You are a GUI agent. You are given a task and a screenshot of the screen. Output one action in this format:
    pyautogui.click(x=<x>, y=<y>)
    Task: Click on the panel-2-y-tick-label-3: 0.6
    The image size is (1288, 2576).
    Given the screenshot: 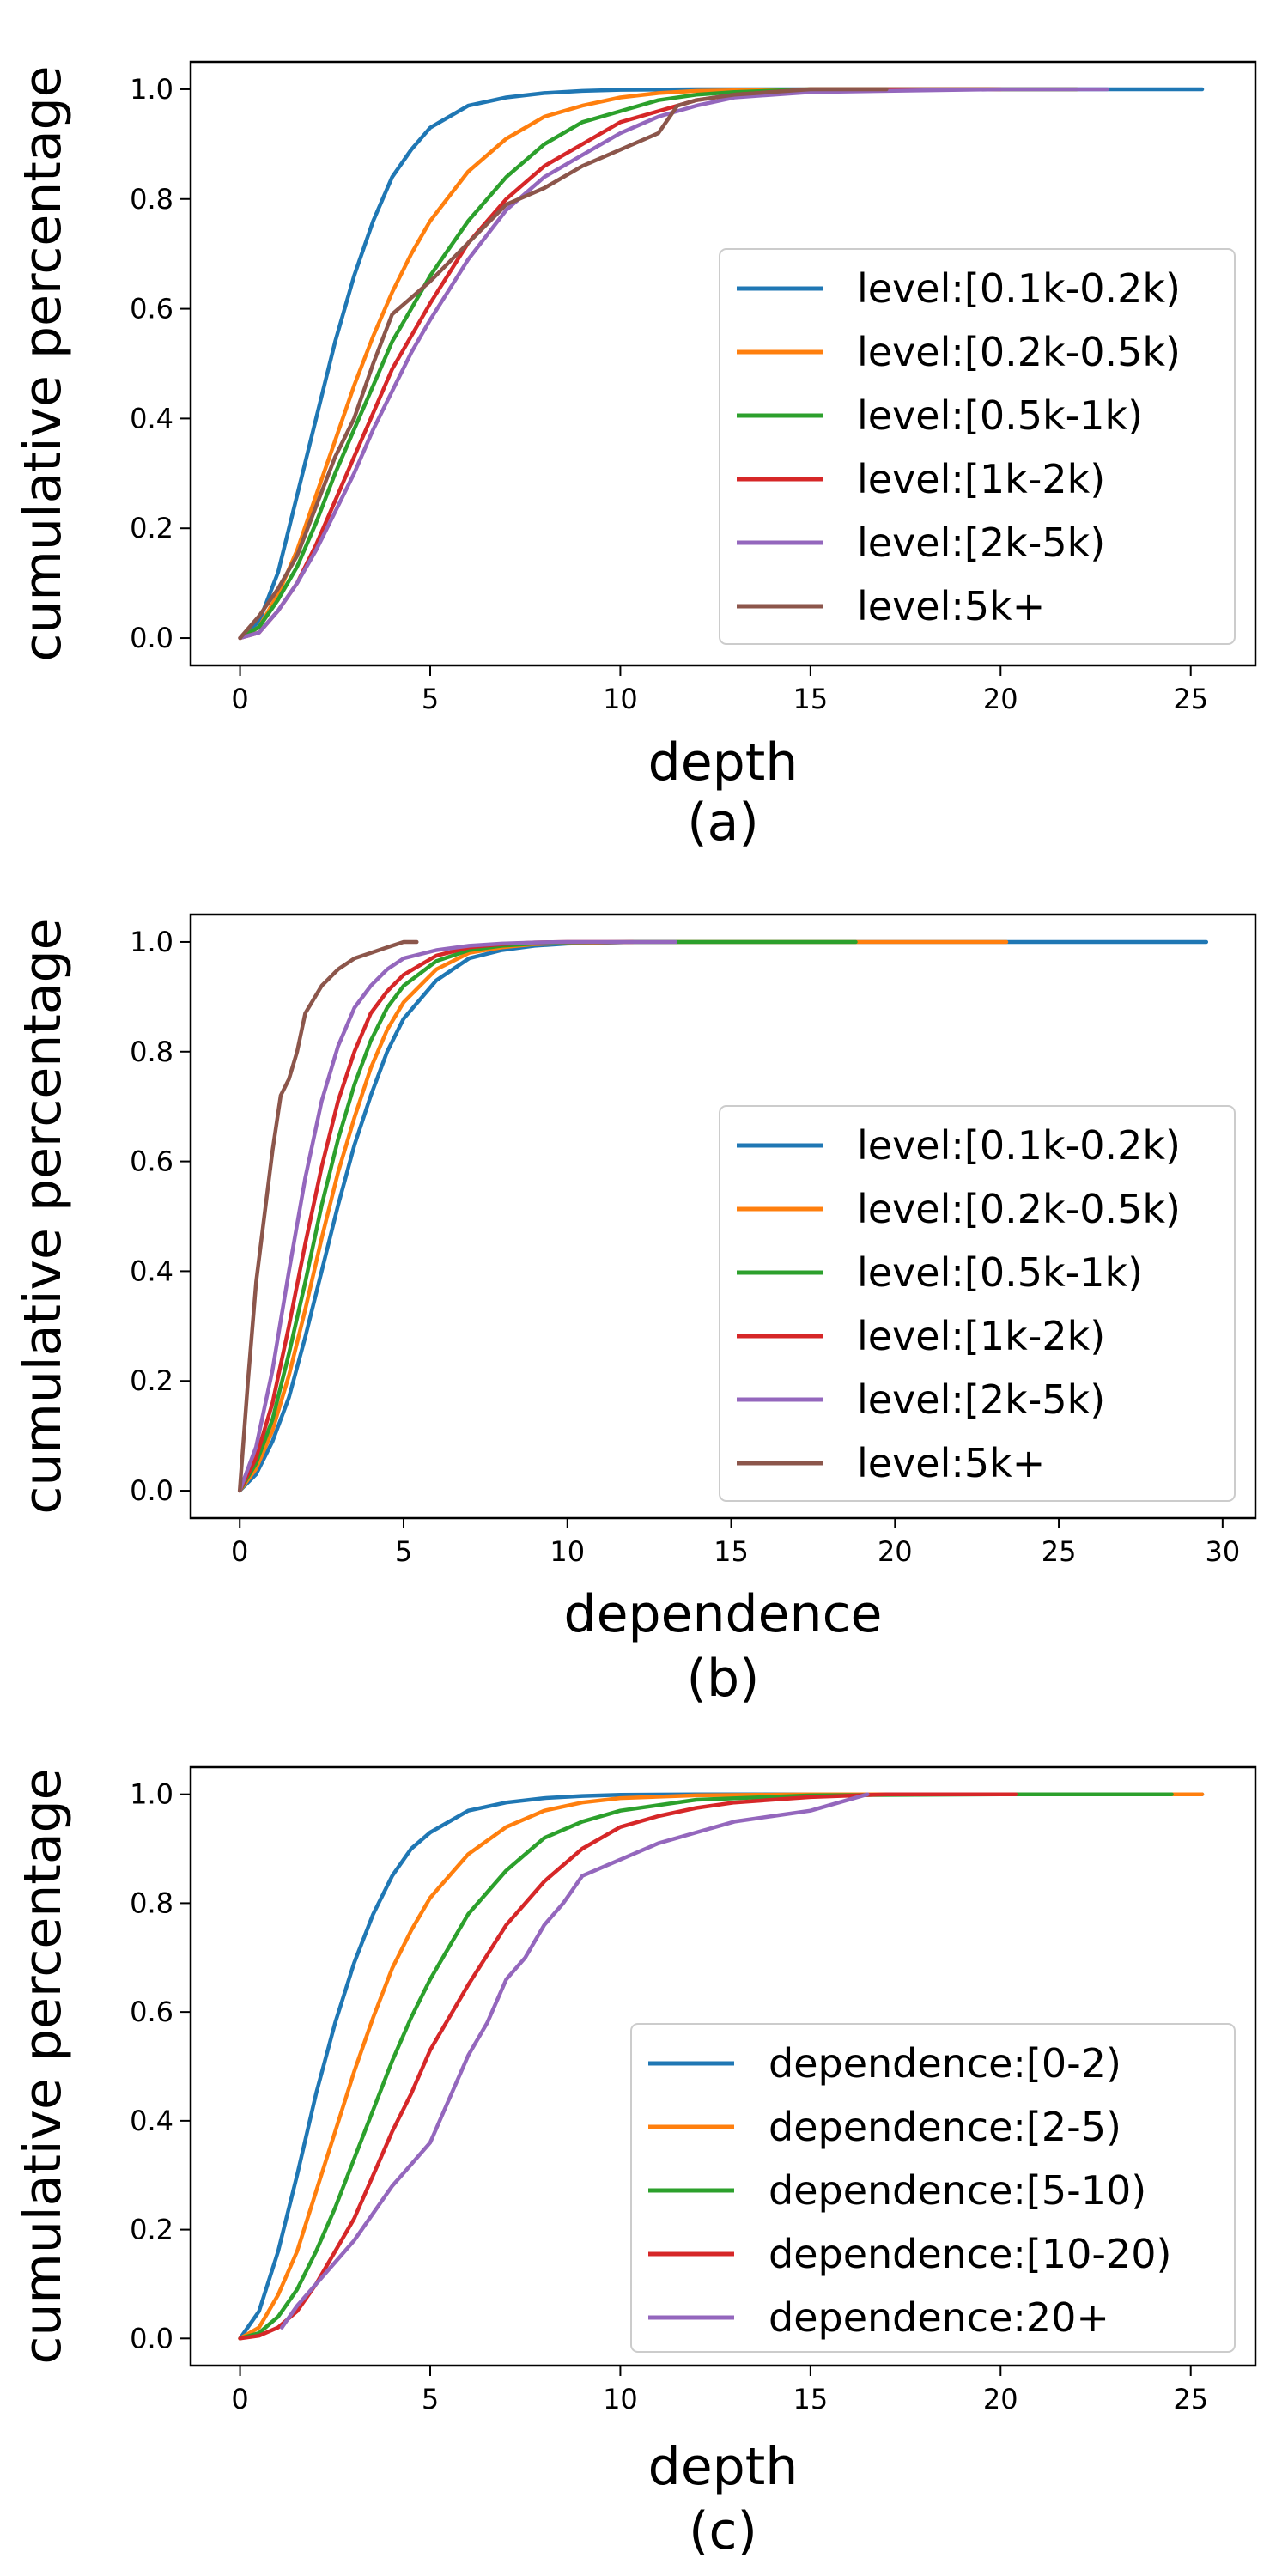 What is the action you would take?
    pyautogui.click(x=151, y=2012)
    